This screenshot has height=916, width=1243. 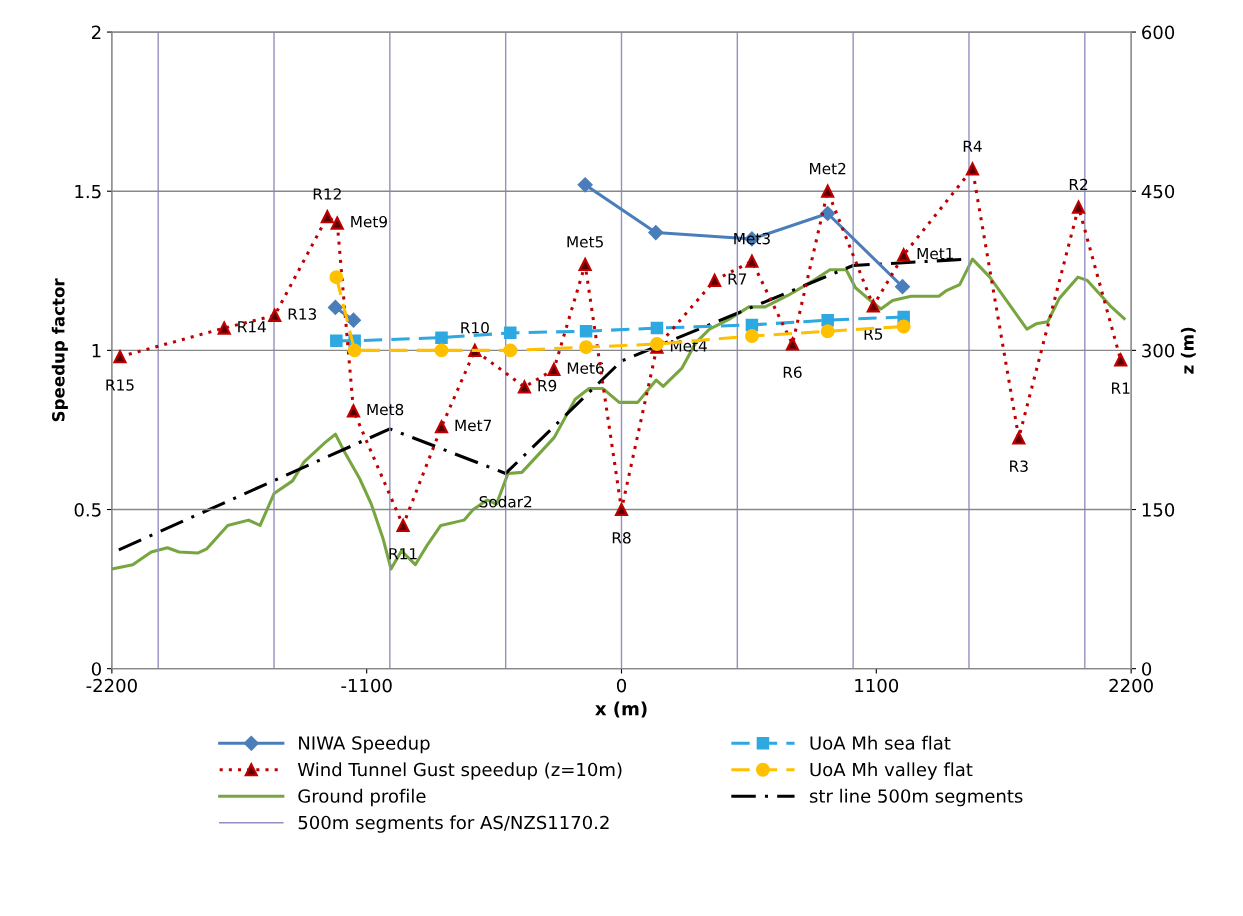 I want to click on annotation: Met1, so click(x=935, y=253).